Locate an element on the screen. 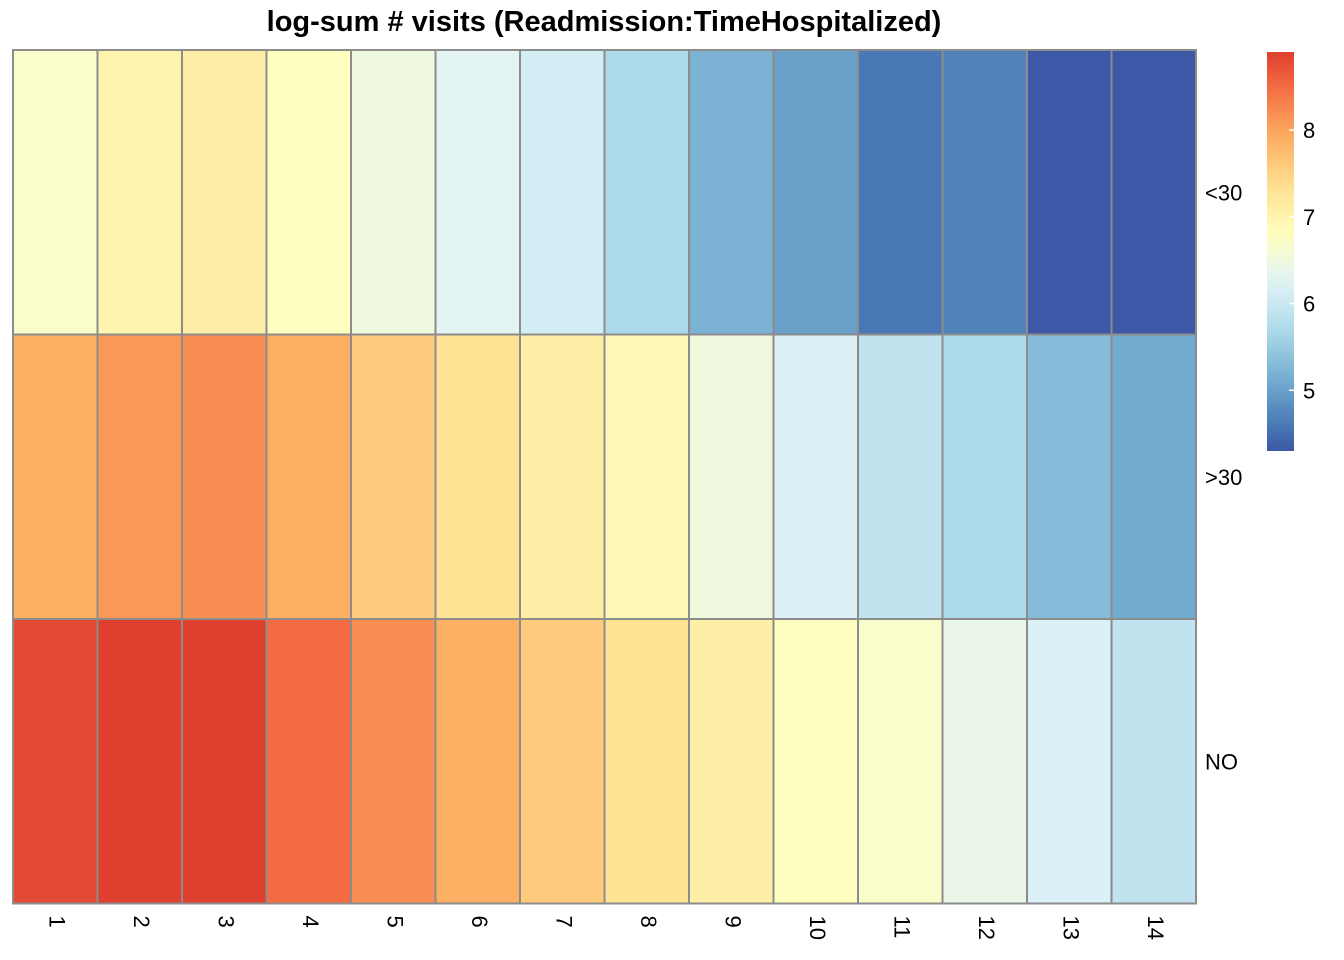 The width and height of the screenshot is (1344, 960). row-labels: <30 >30 NO is located at coordinates (1223, 477).